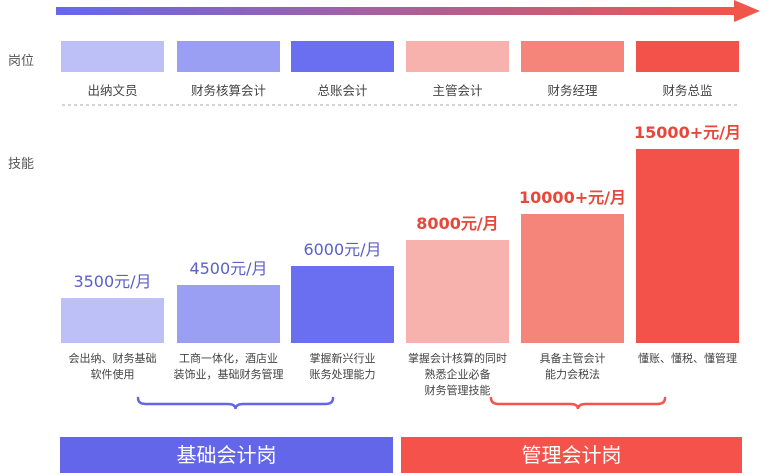 The height and width of the screenshot is (475, 765). Describe the element at coordinates (235, 403) in the screenshot. I see `group-bracket-basic` at that location.